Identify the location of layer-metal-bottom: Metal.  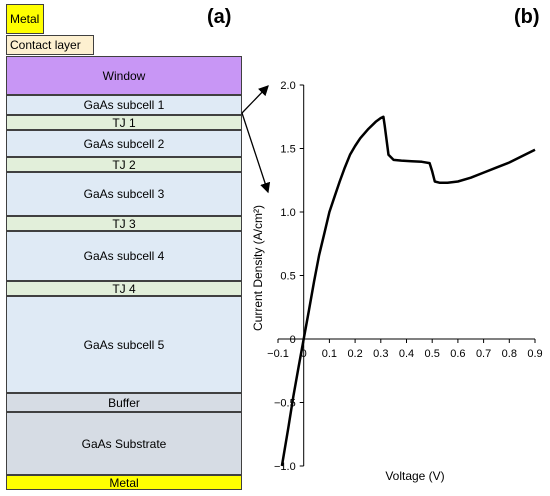
(124, 482).